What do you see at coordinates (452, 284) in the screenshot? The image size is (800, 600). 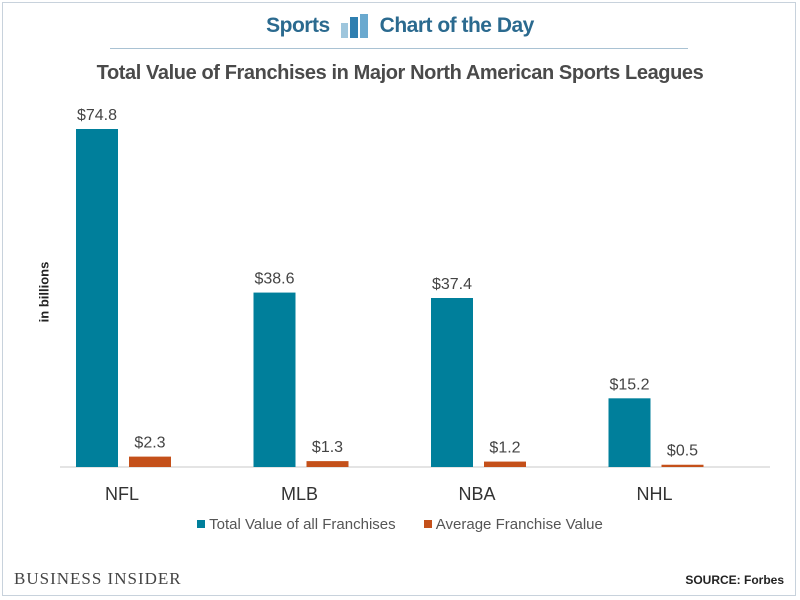 I see `data-label-nba-total: $37.4` at bounding box center [452, 284].